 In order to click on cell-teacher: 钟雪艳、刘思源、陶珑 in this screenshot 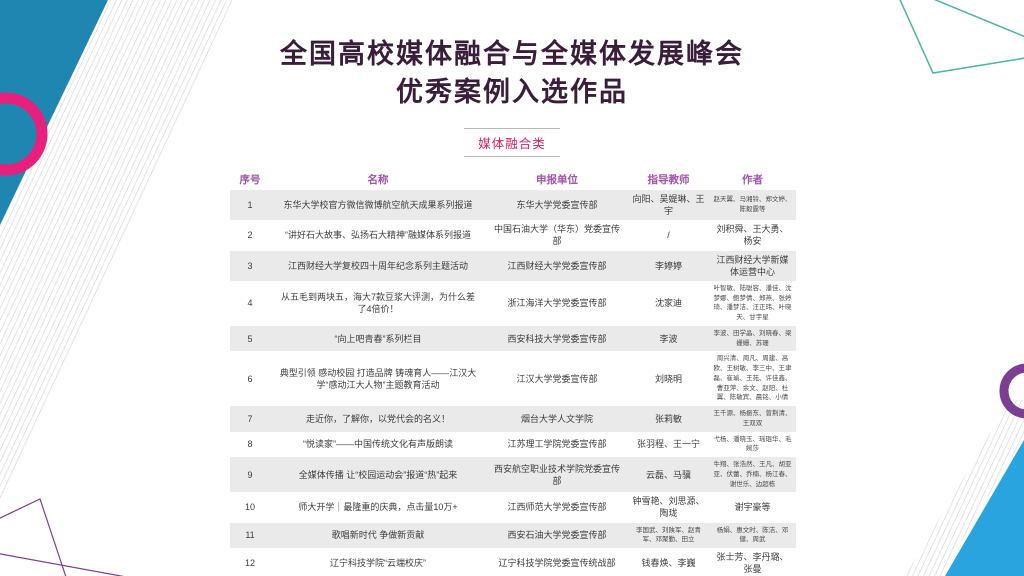, I will do `click(668, 507)`.